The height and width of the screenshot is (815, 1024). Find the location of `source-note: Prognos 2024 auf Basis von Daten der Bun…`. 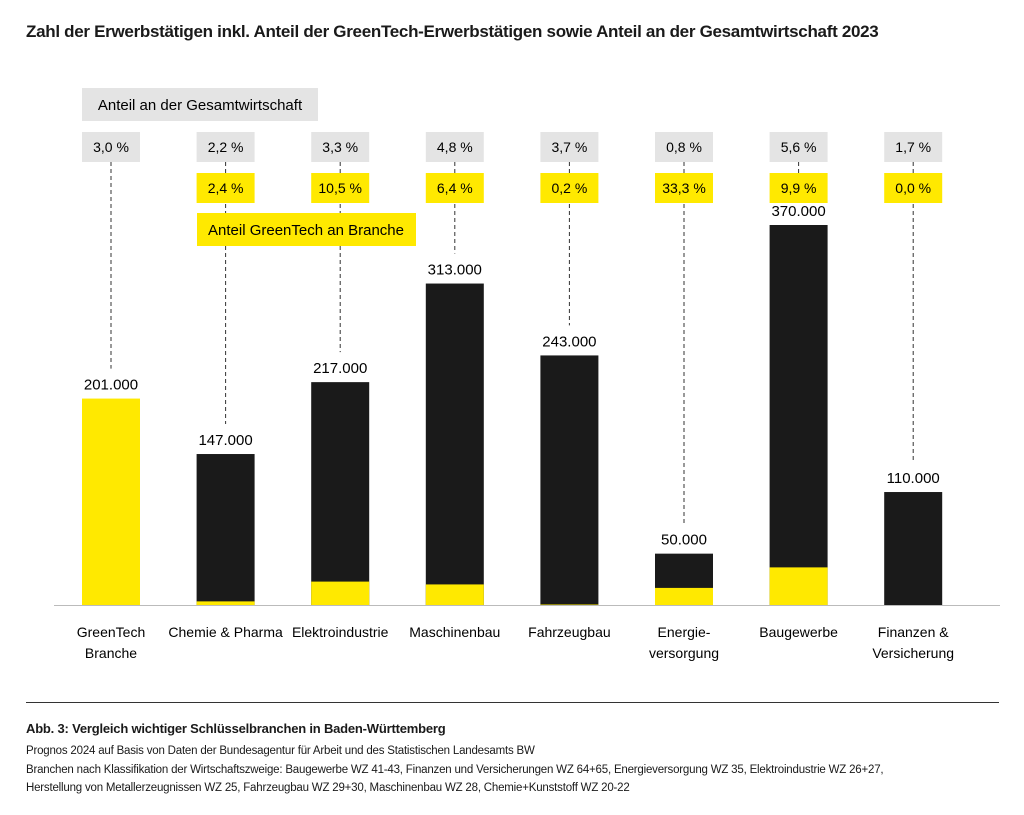

source-note: Prognos 2024 auf Basis von Daten der Bun… is located at coordinates (280, 751).